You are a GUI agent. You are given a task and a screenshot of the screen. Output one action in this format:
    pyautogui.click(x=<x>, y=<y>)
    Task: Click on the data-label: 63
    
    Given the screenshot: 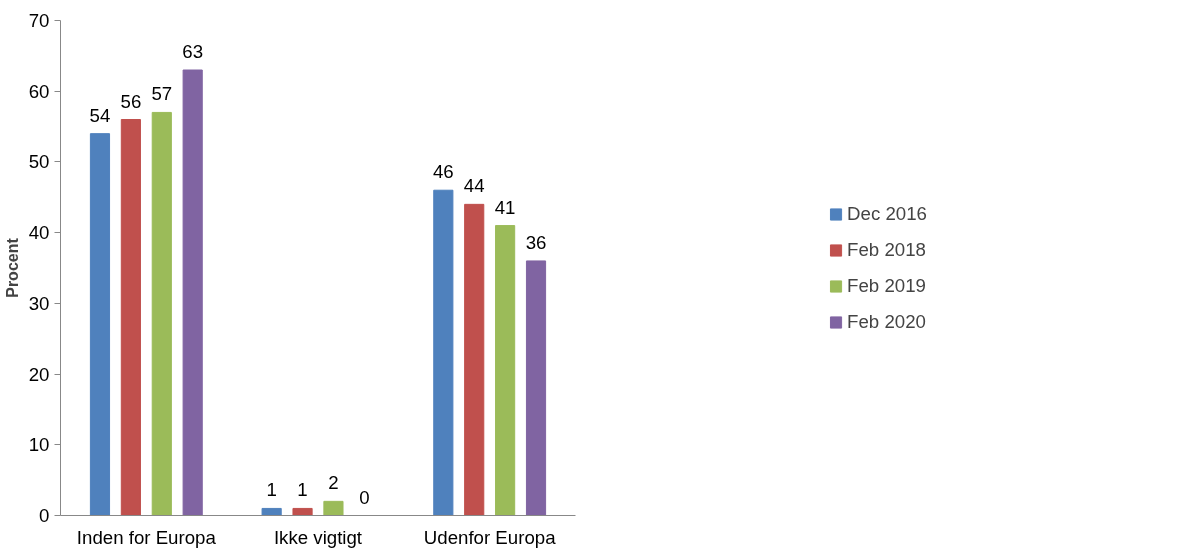 What is the action you would take?
    pyautogui.click(x=193, y=51)
    